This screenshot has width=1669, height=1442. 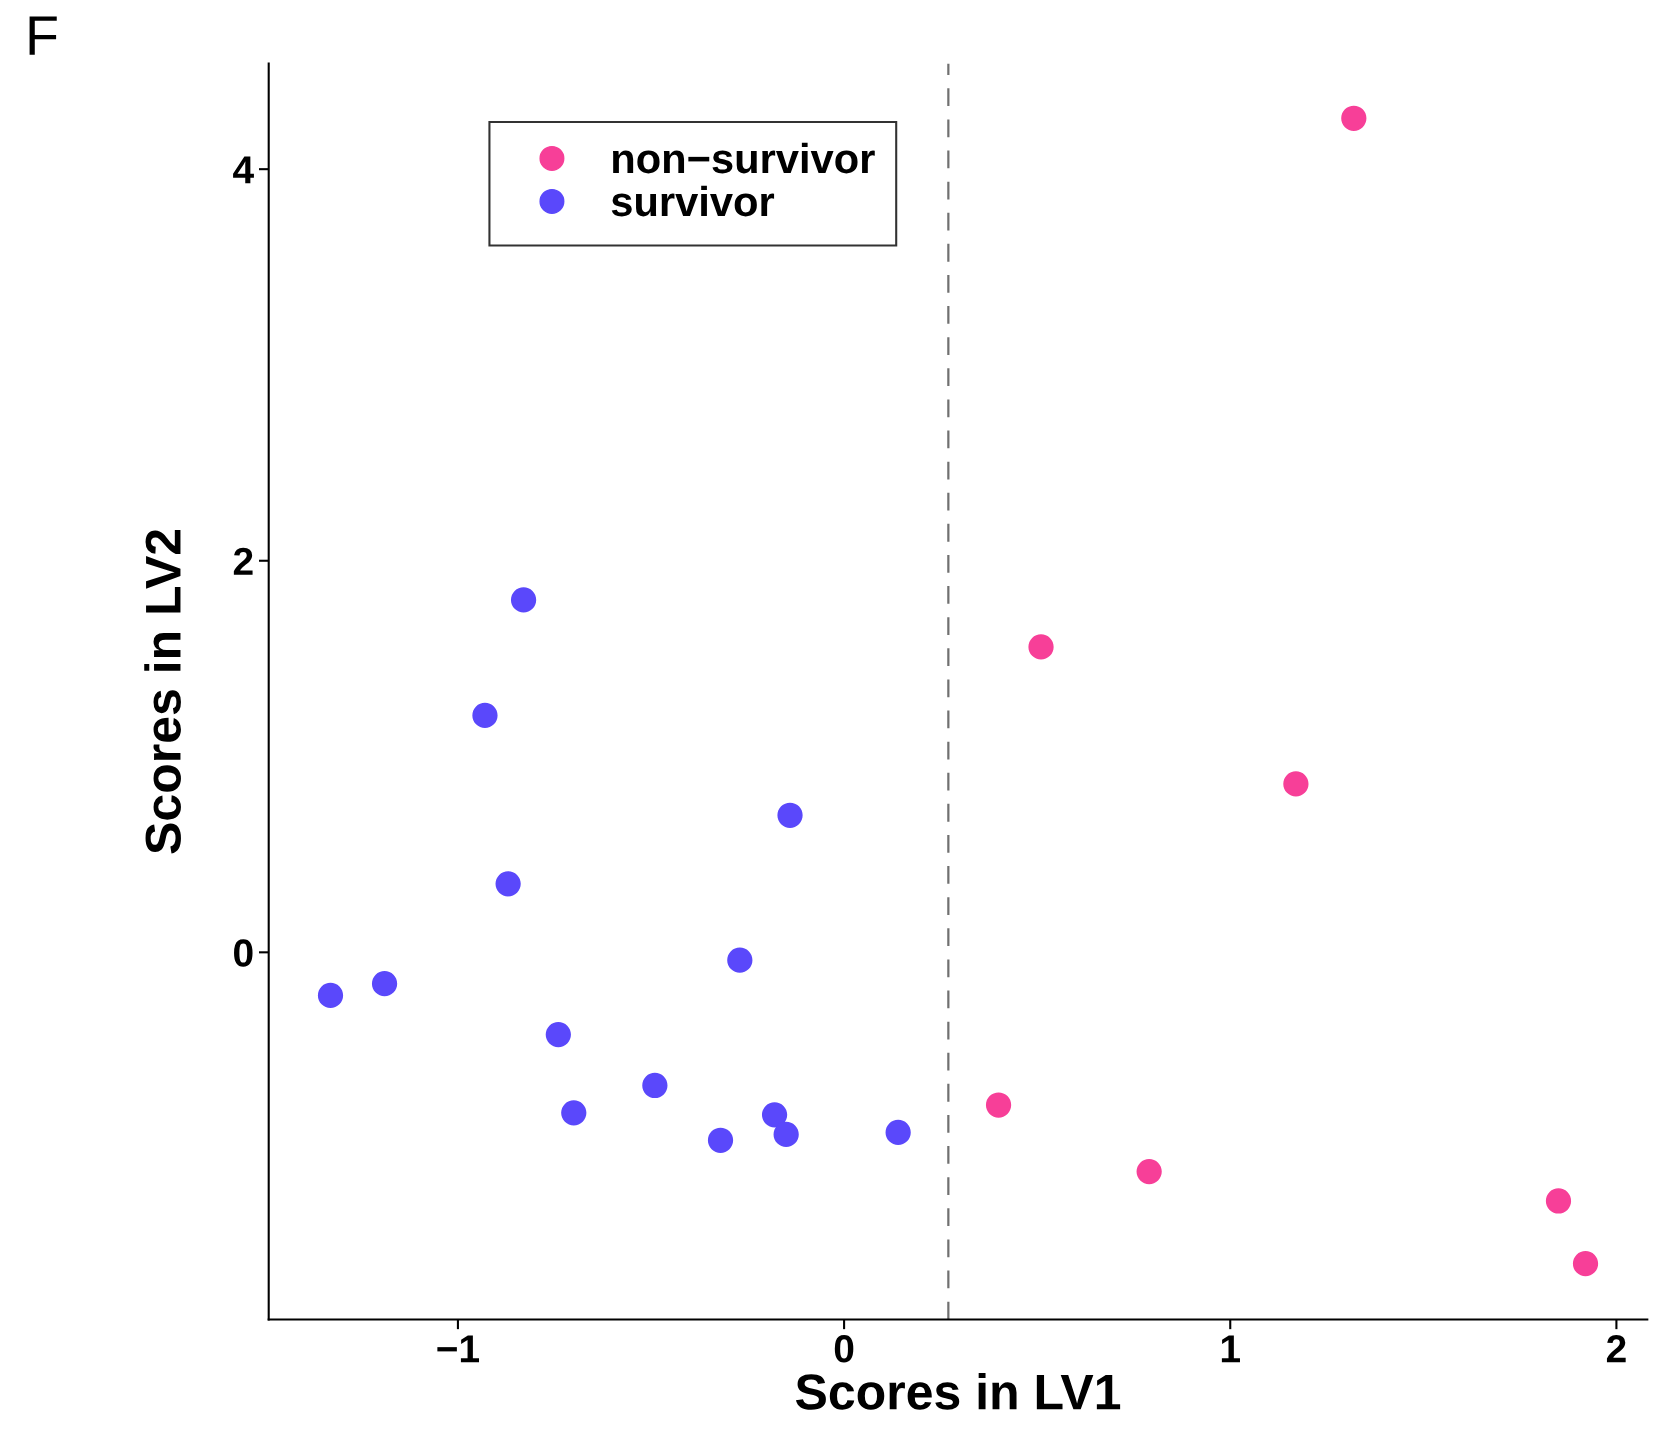 What do you see at coordinates (744, 158) in the screenshot?
I see `legend-label: non−survivor` at bounding box center [744, 158].